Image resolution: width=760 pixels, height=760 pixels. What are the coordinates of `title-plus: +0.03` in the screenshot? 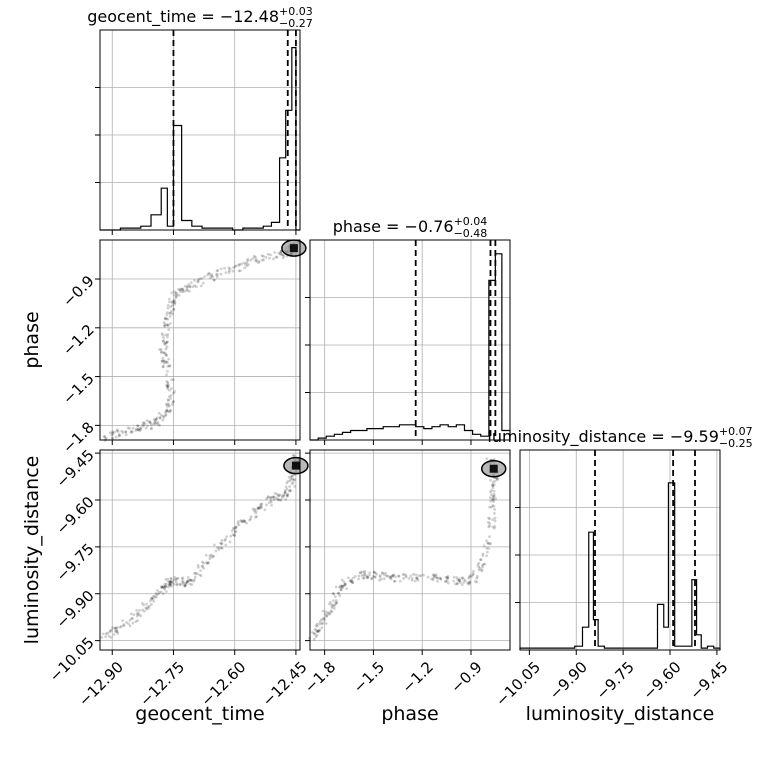 It's located at (296, 11).